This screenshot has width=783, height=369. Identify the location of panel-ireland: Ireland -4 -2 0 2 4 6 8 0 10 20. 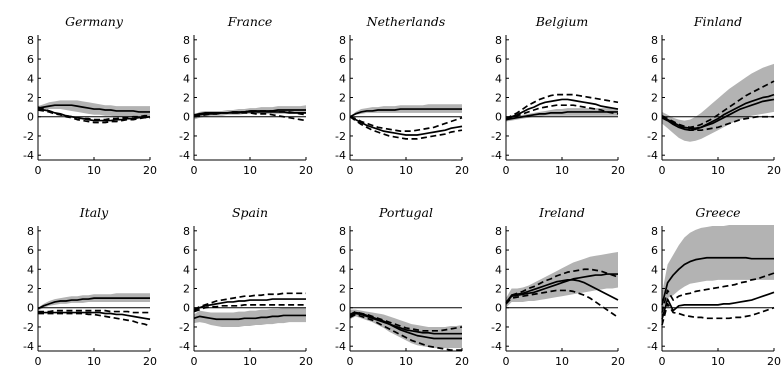
(558, 286).